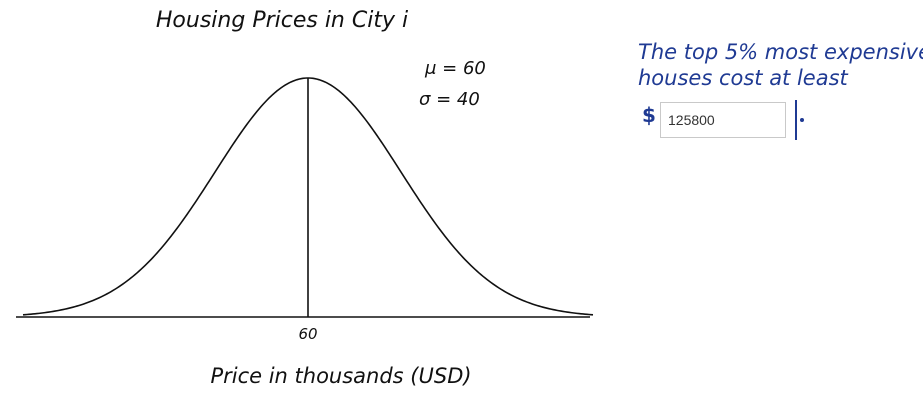 The height and width of the screenshot is (404, 923). I want to click on x-axis-label: Price in thousands (USD), so click(340, 376).